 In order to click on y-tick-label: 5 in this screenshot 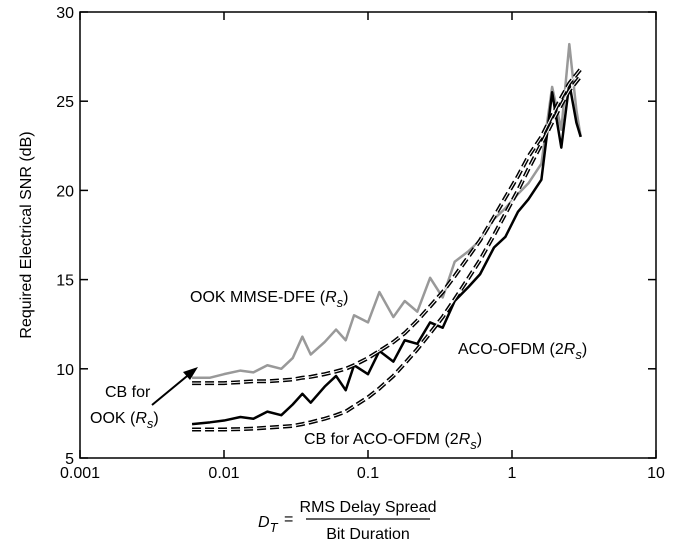, I will do `click(69, 459)`.